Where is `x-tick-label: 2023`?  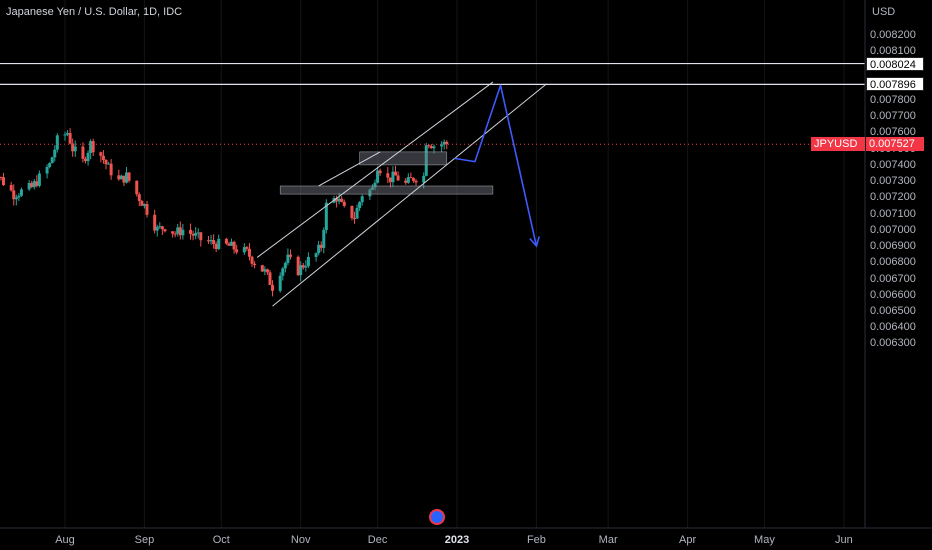 x-tick-label: 2023 is located at coordinates (457, 540).